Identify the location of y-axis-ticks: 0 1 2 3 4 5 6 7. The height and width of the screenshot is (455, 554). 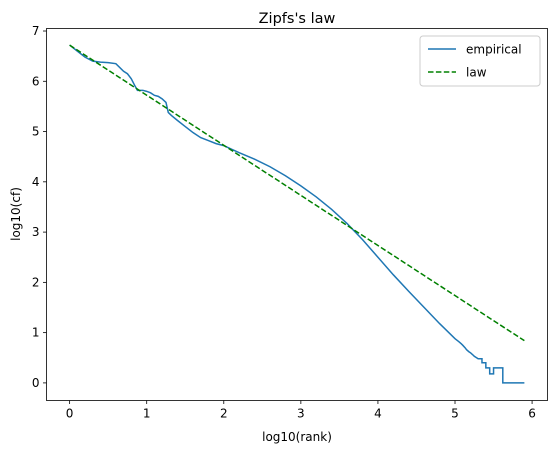
(39, 207).